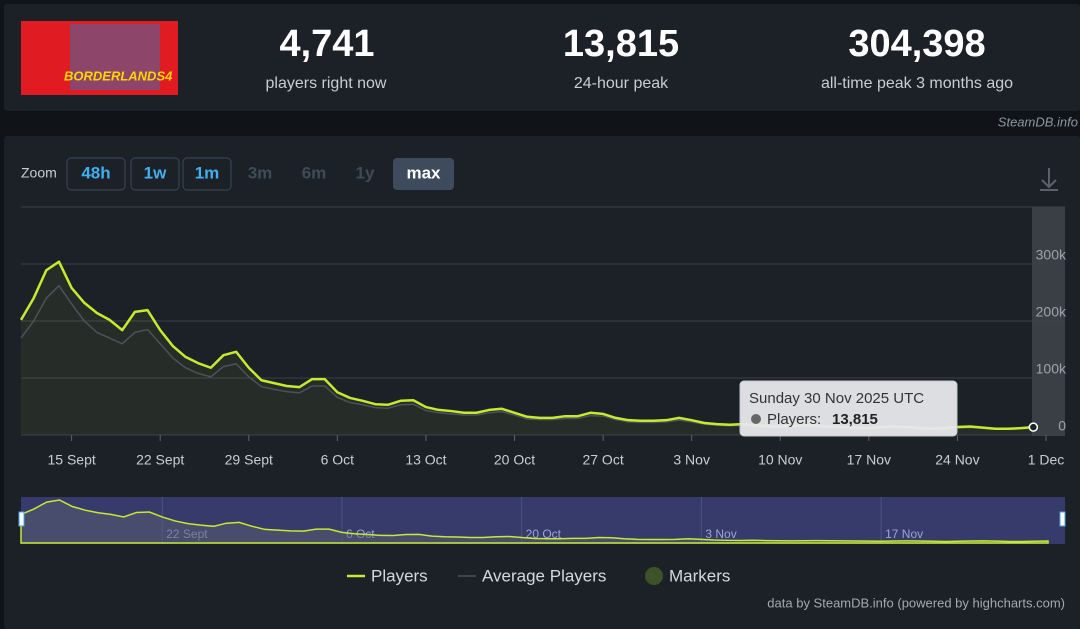  What do you see at coordinates (699, 575) in the screenshot?
I see `legend-label: Markers` at bounding box center [699, 575].